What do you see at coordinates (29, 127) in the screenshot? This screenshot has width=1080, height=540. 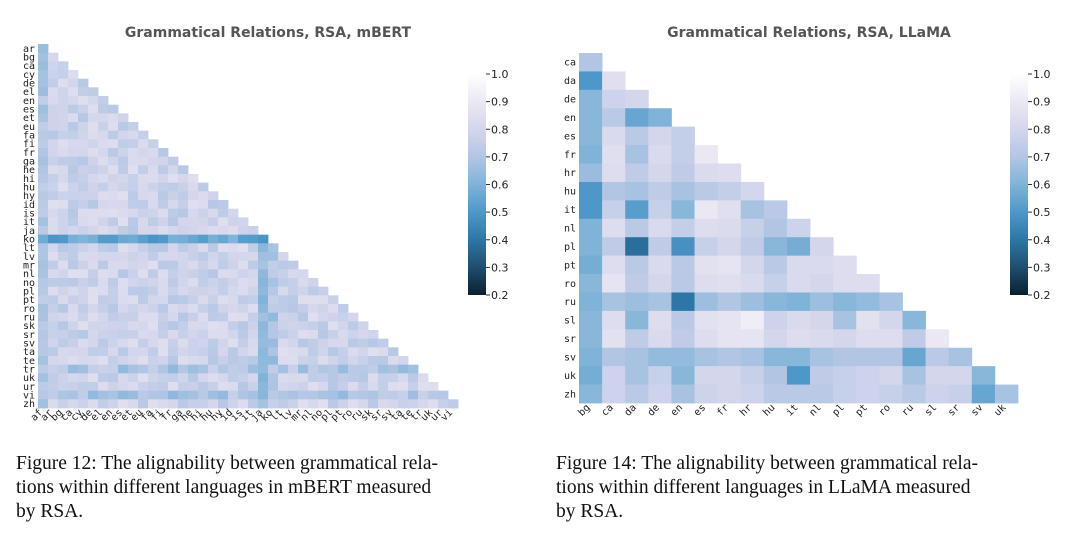 I see `y-tick-label: eu` at bounding box center [29, 127].